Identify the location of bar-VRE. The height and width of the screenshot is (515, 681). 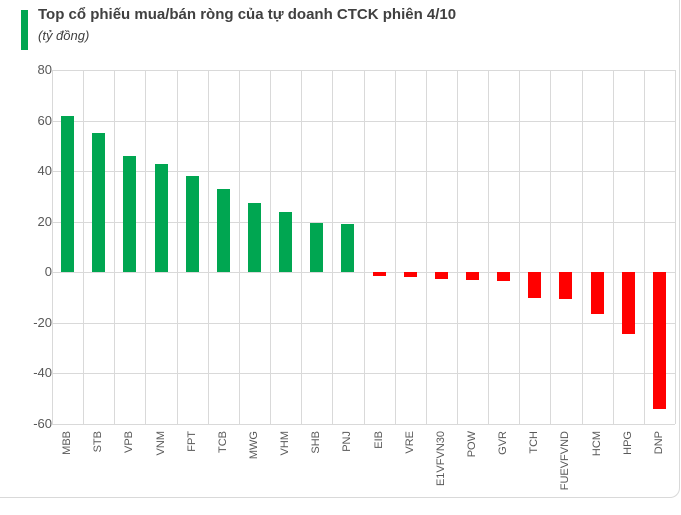
(410, 275).